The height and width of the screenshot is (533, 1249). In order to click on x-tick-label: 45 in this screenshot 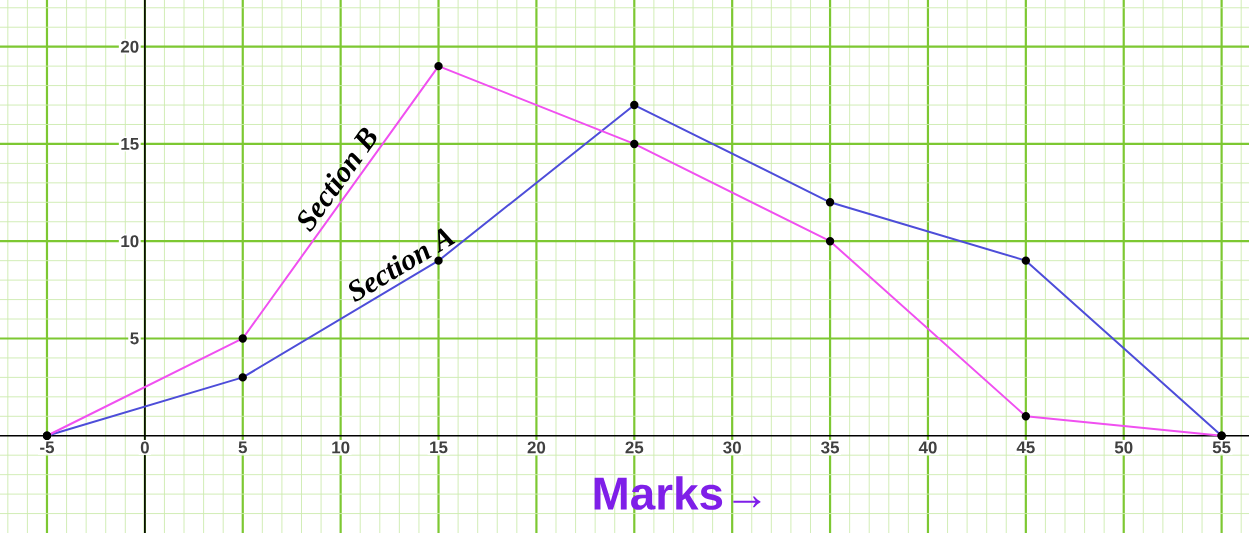, I will do `click(1025, 447)`.